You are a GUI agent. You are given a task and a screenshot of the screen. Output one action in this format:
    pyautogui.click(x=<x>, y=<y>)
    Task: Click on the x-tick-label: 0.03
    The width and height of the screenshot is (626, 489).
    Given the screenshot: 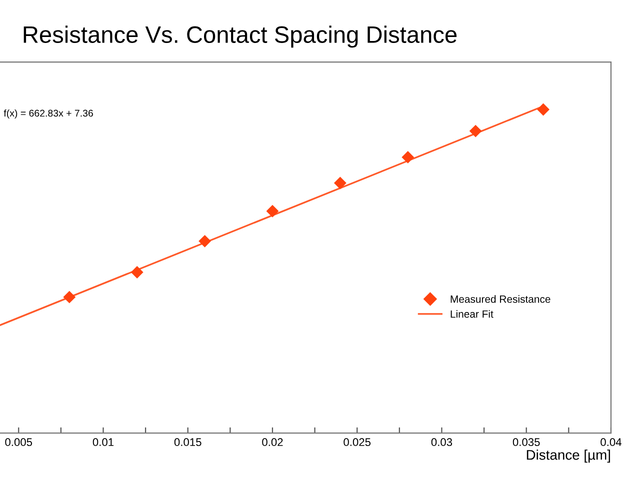 What is the action you would take?
    pyautogui.click(x=441, y=442)
    